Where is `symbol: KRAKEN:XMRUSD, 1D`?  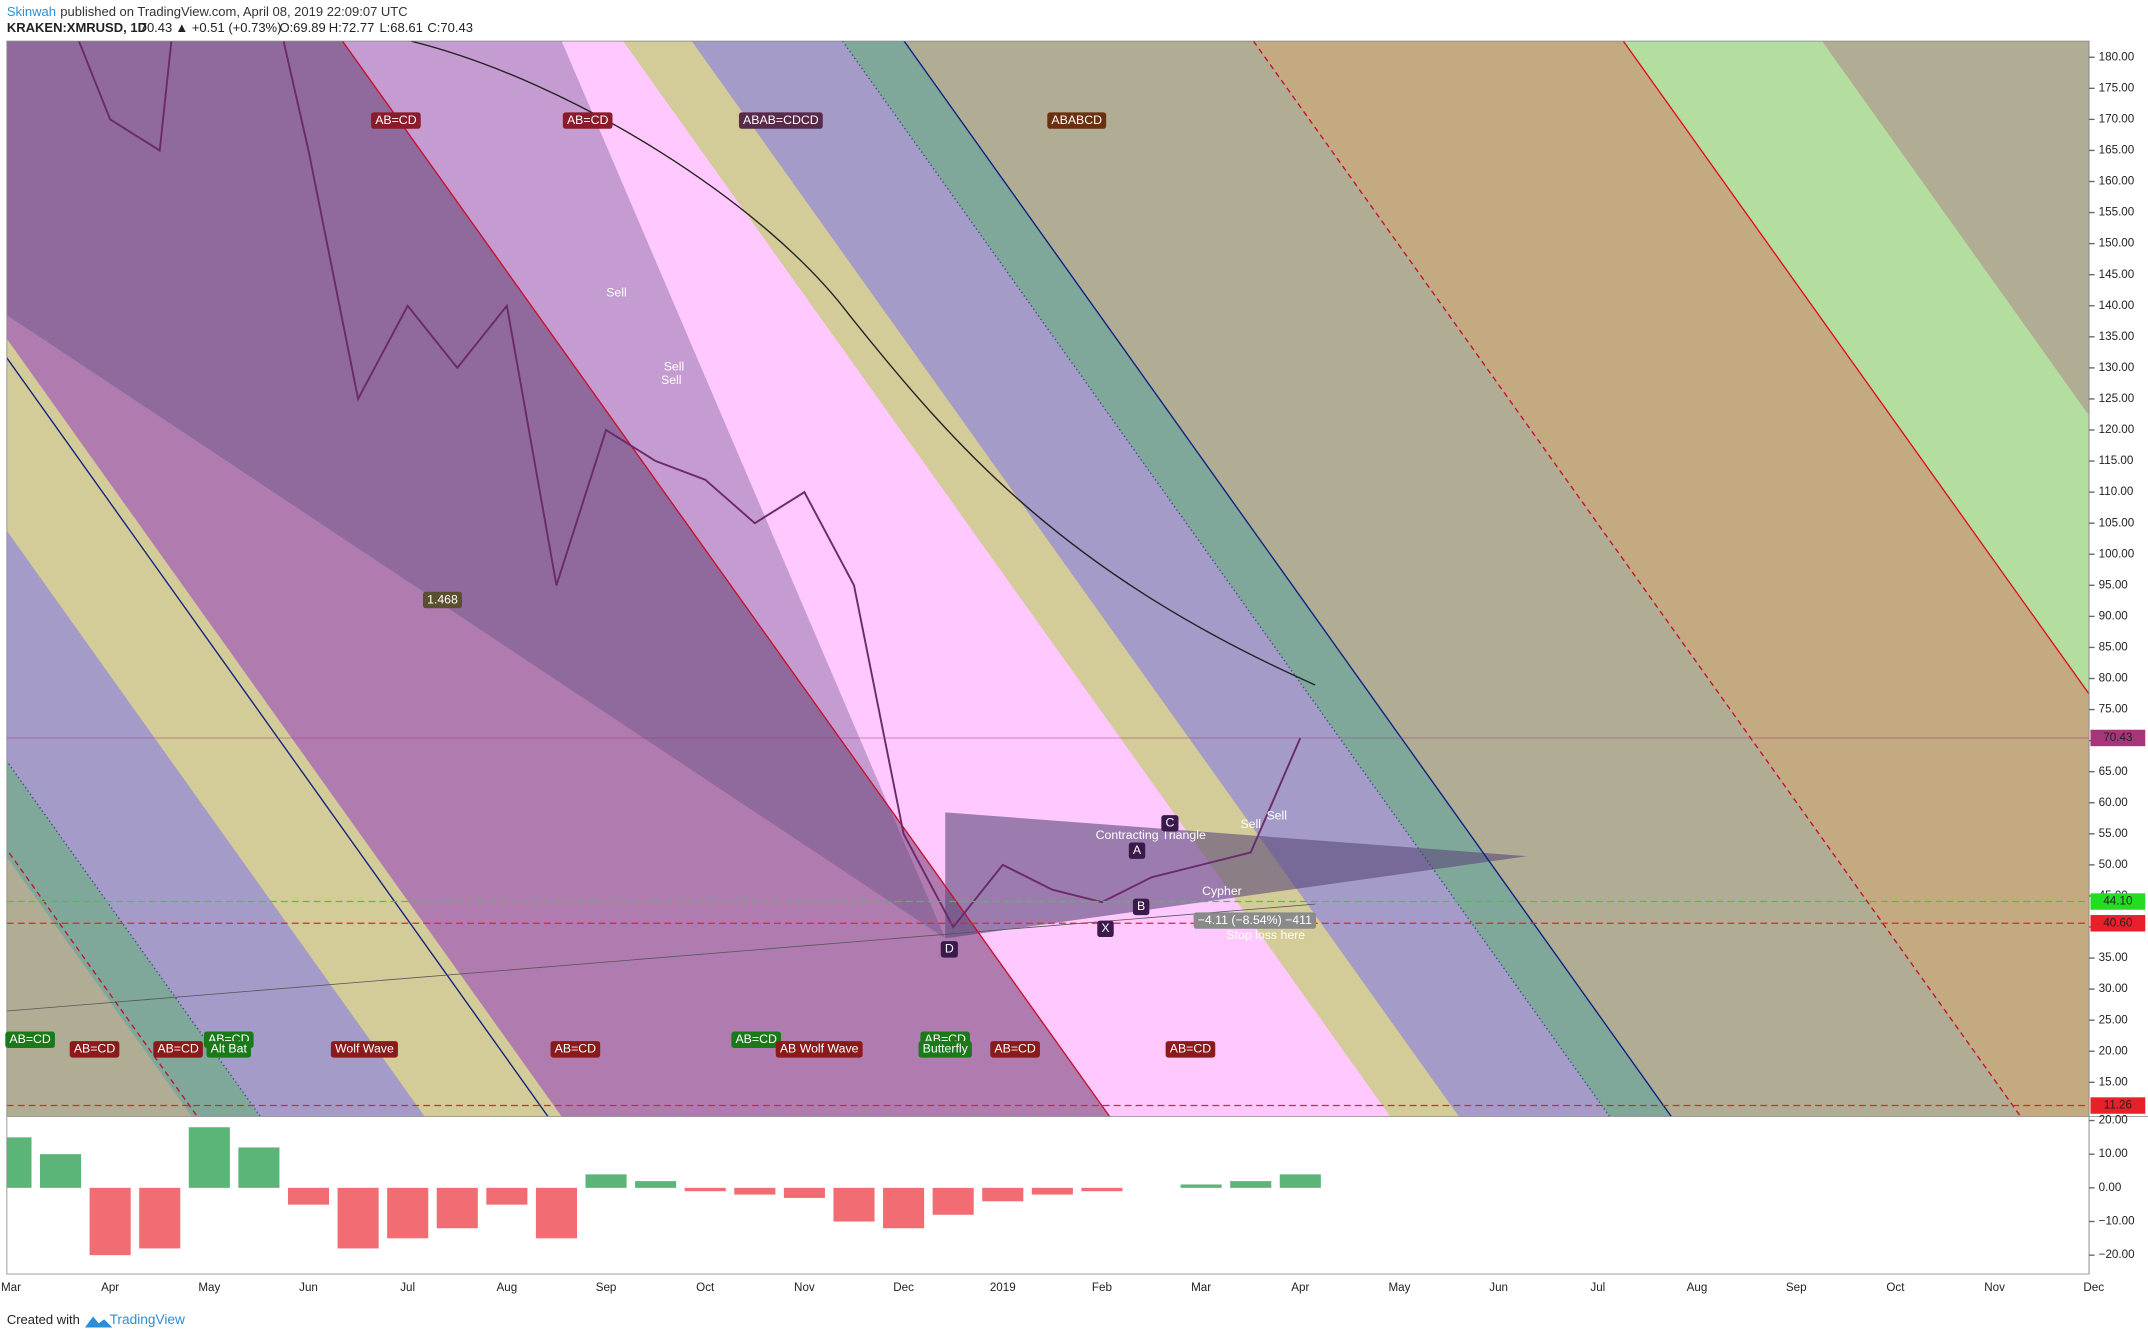
symbol: KRAKEN:XMRUSD, 1D is located at coordinates (77, 27).